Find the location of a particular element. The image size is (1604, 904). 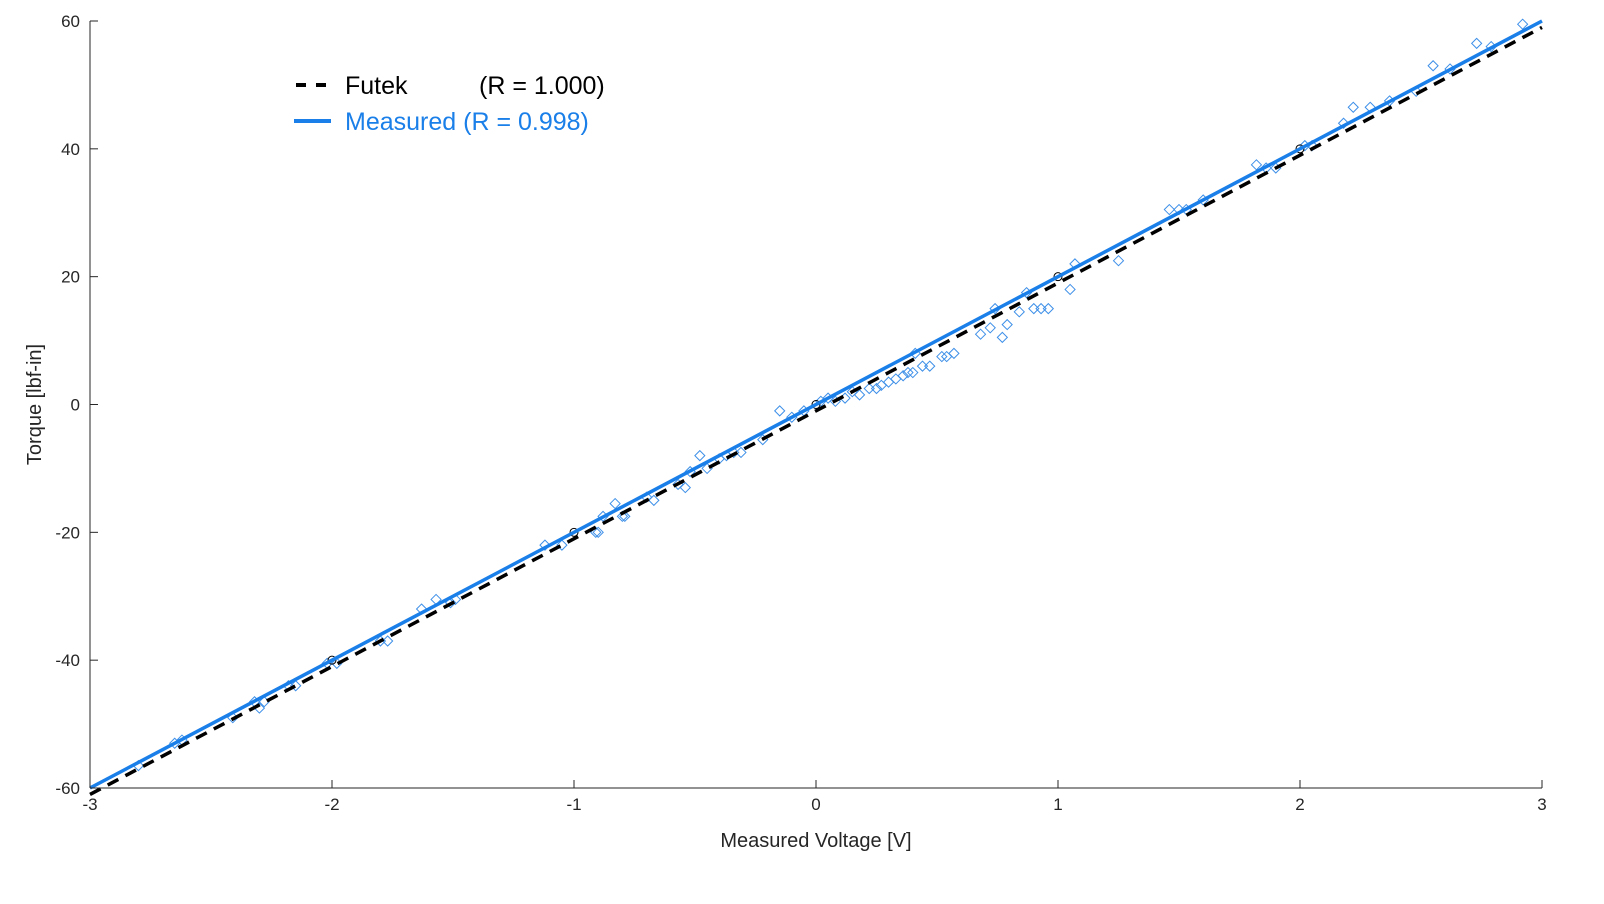

y-tick-label: 0 is located at coordinates (75, 405).